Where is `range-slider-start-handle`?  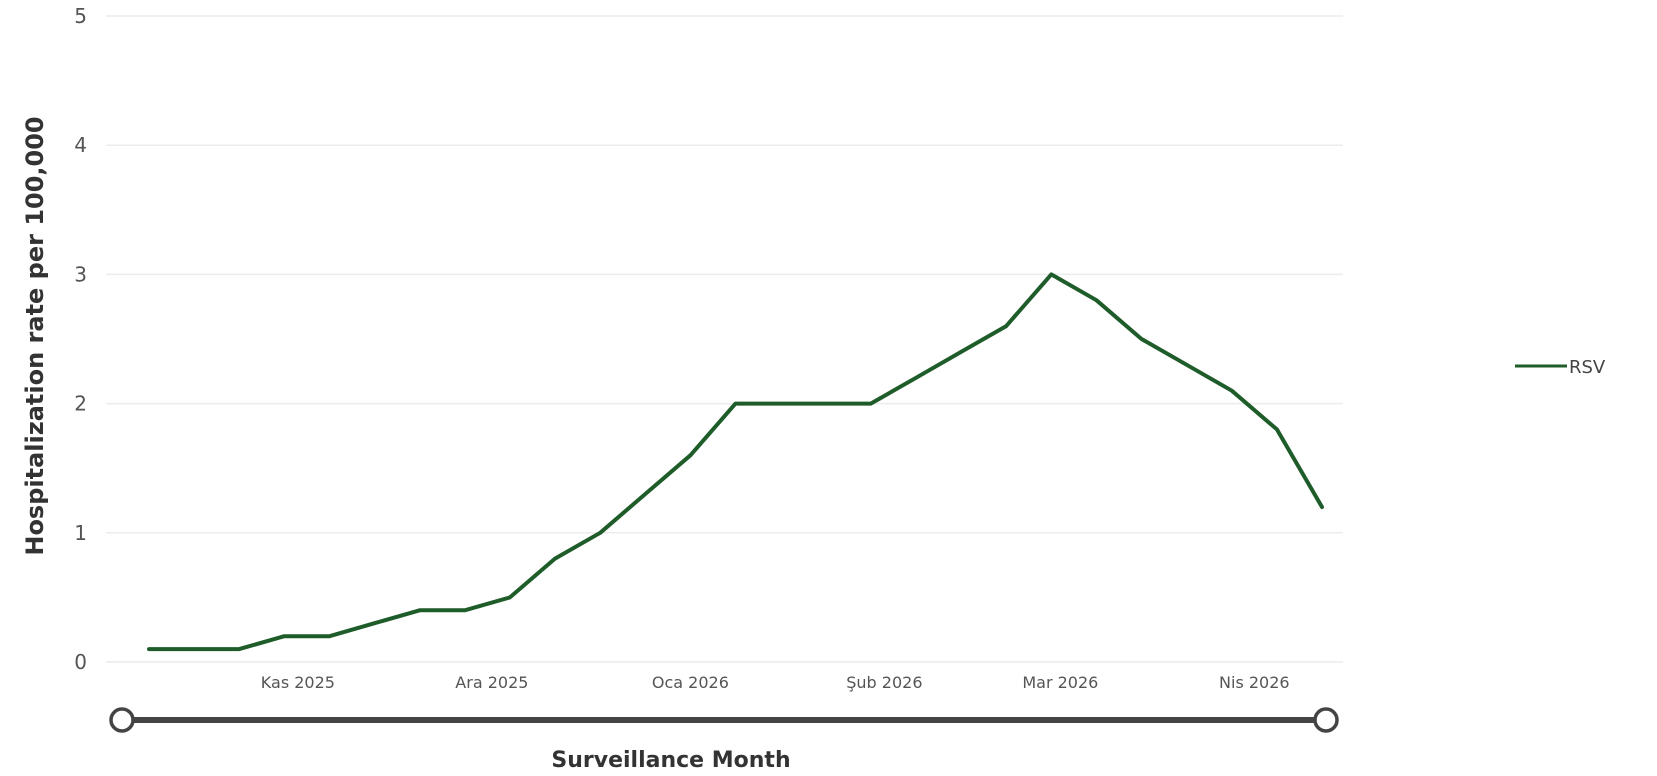 range-slider-start-handle is located at coordinates (122, 720).